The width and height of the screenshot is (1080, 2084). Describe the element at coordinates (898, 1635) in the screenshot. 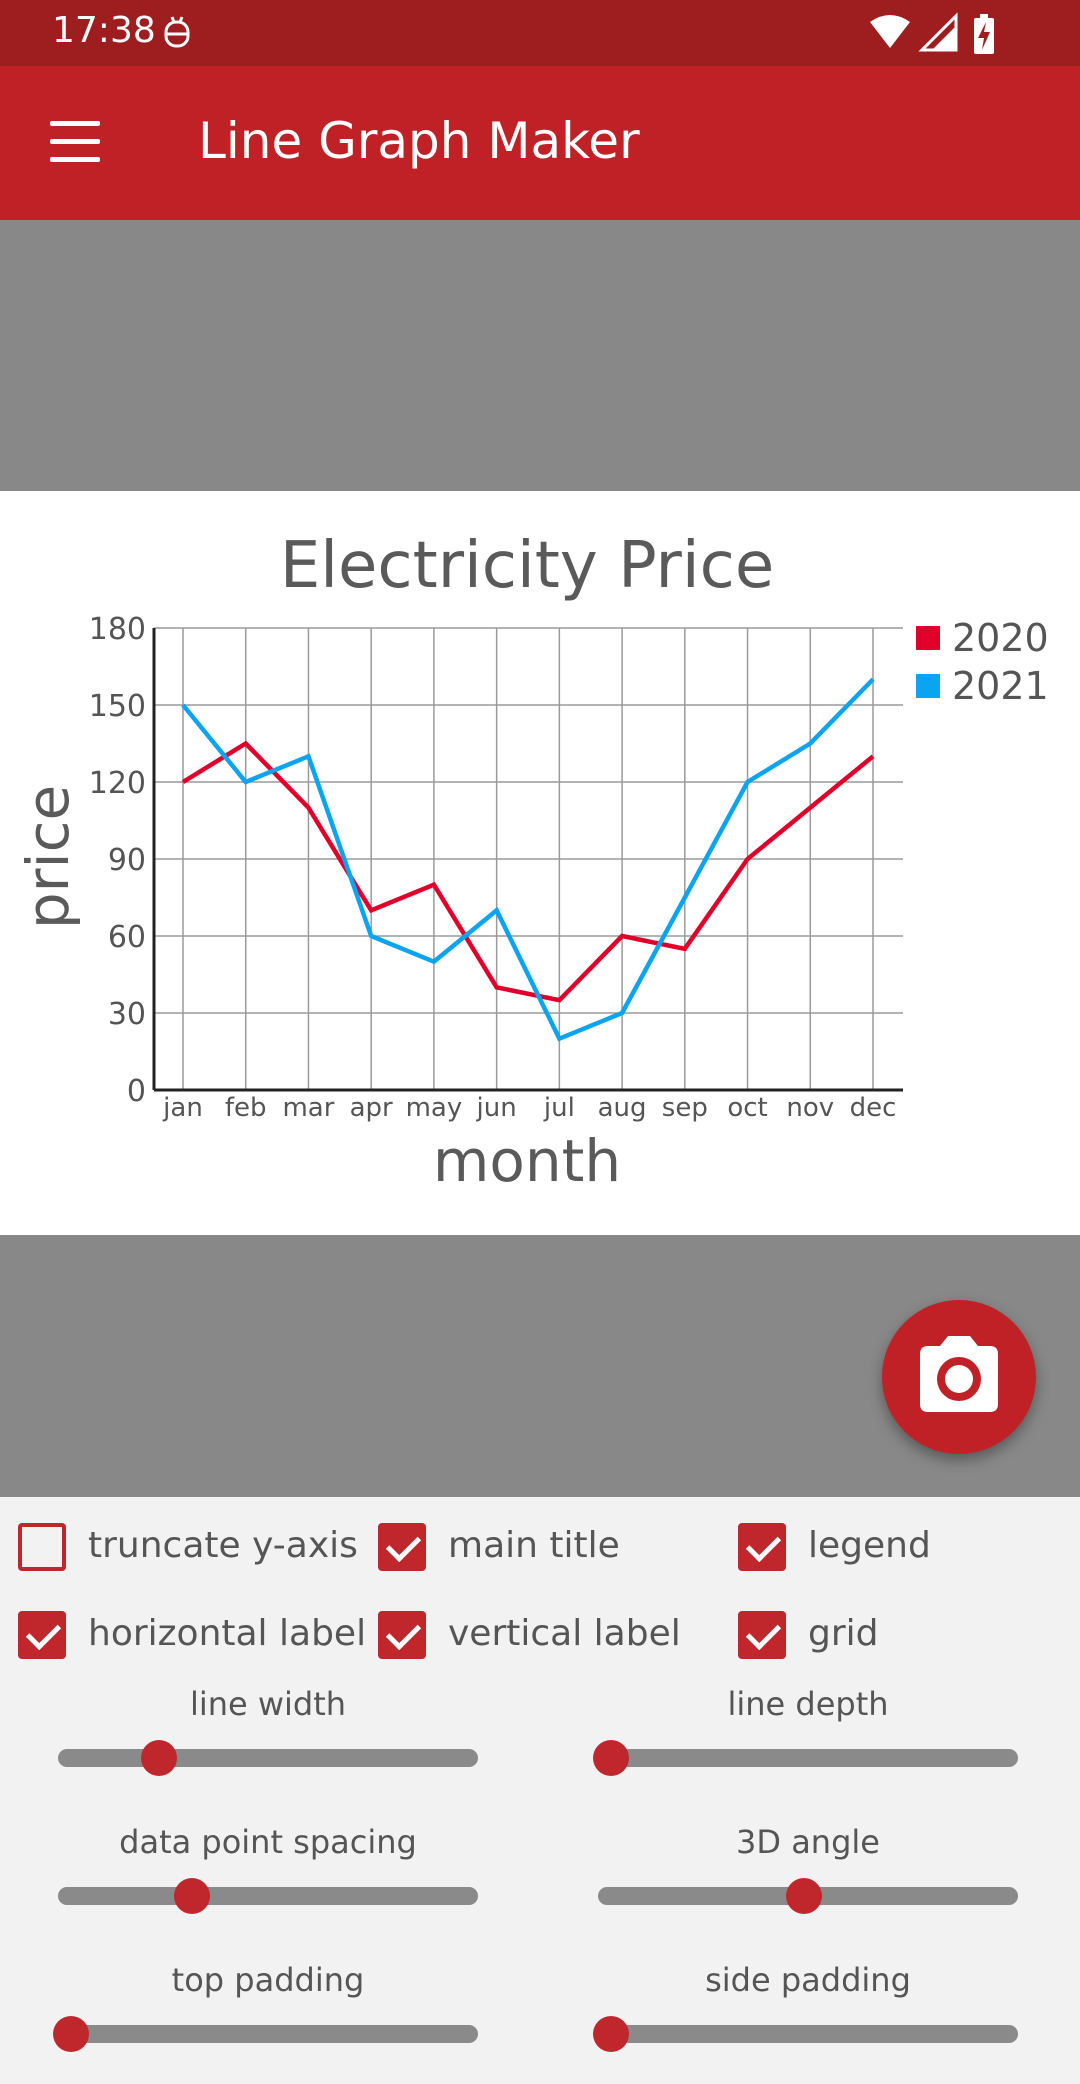

I see `checkbox-grid: grid` at that location.